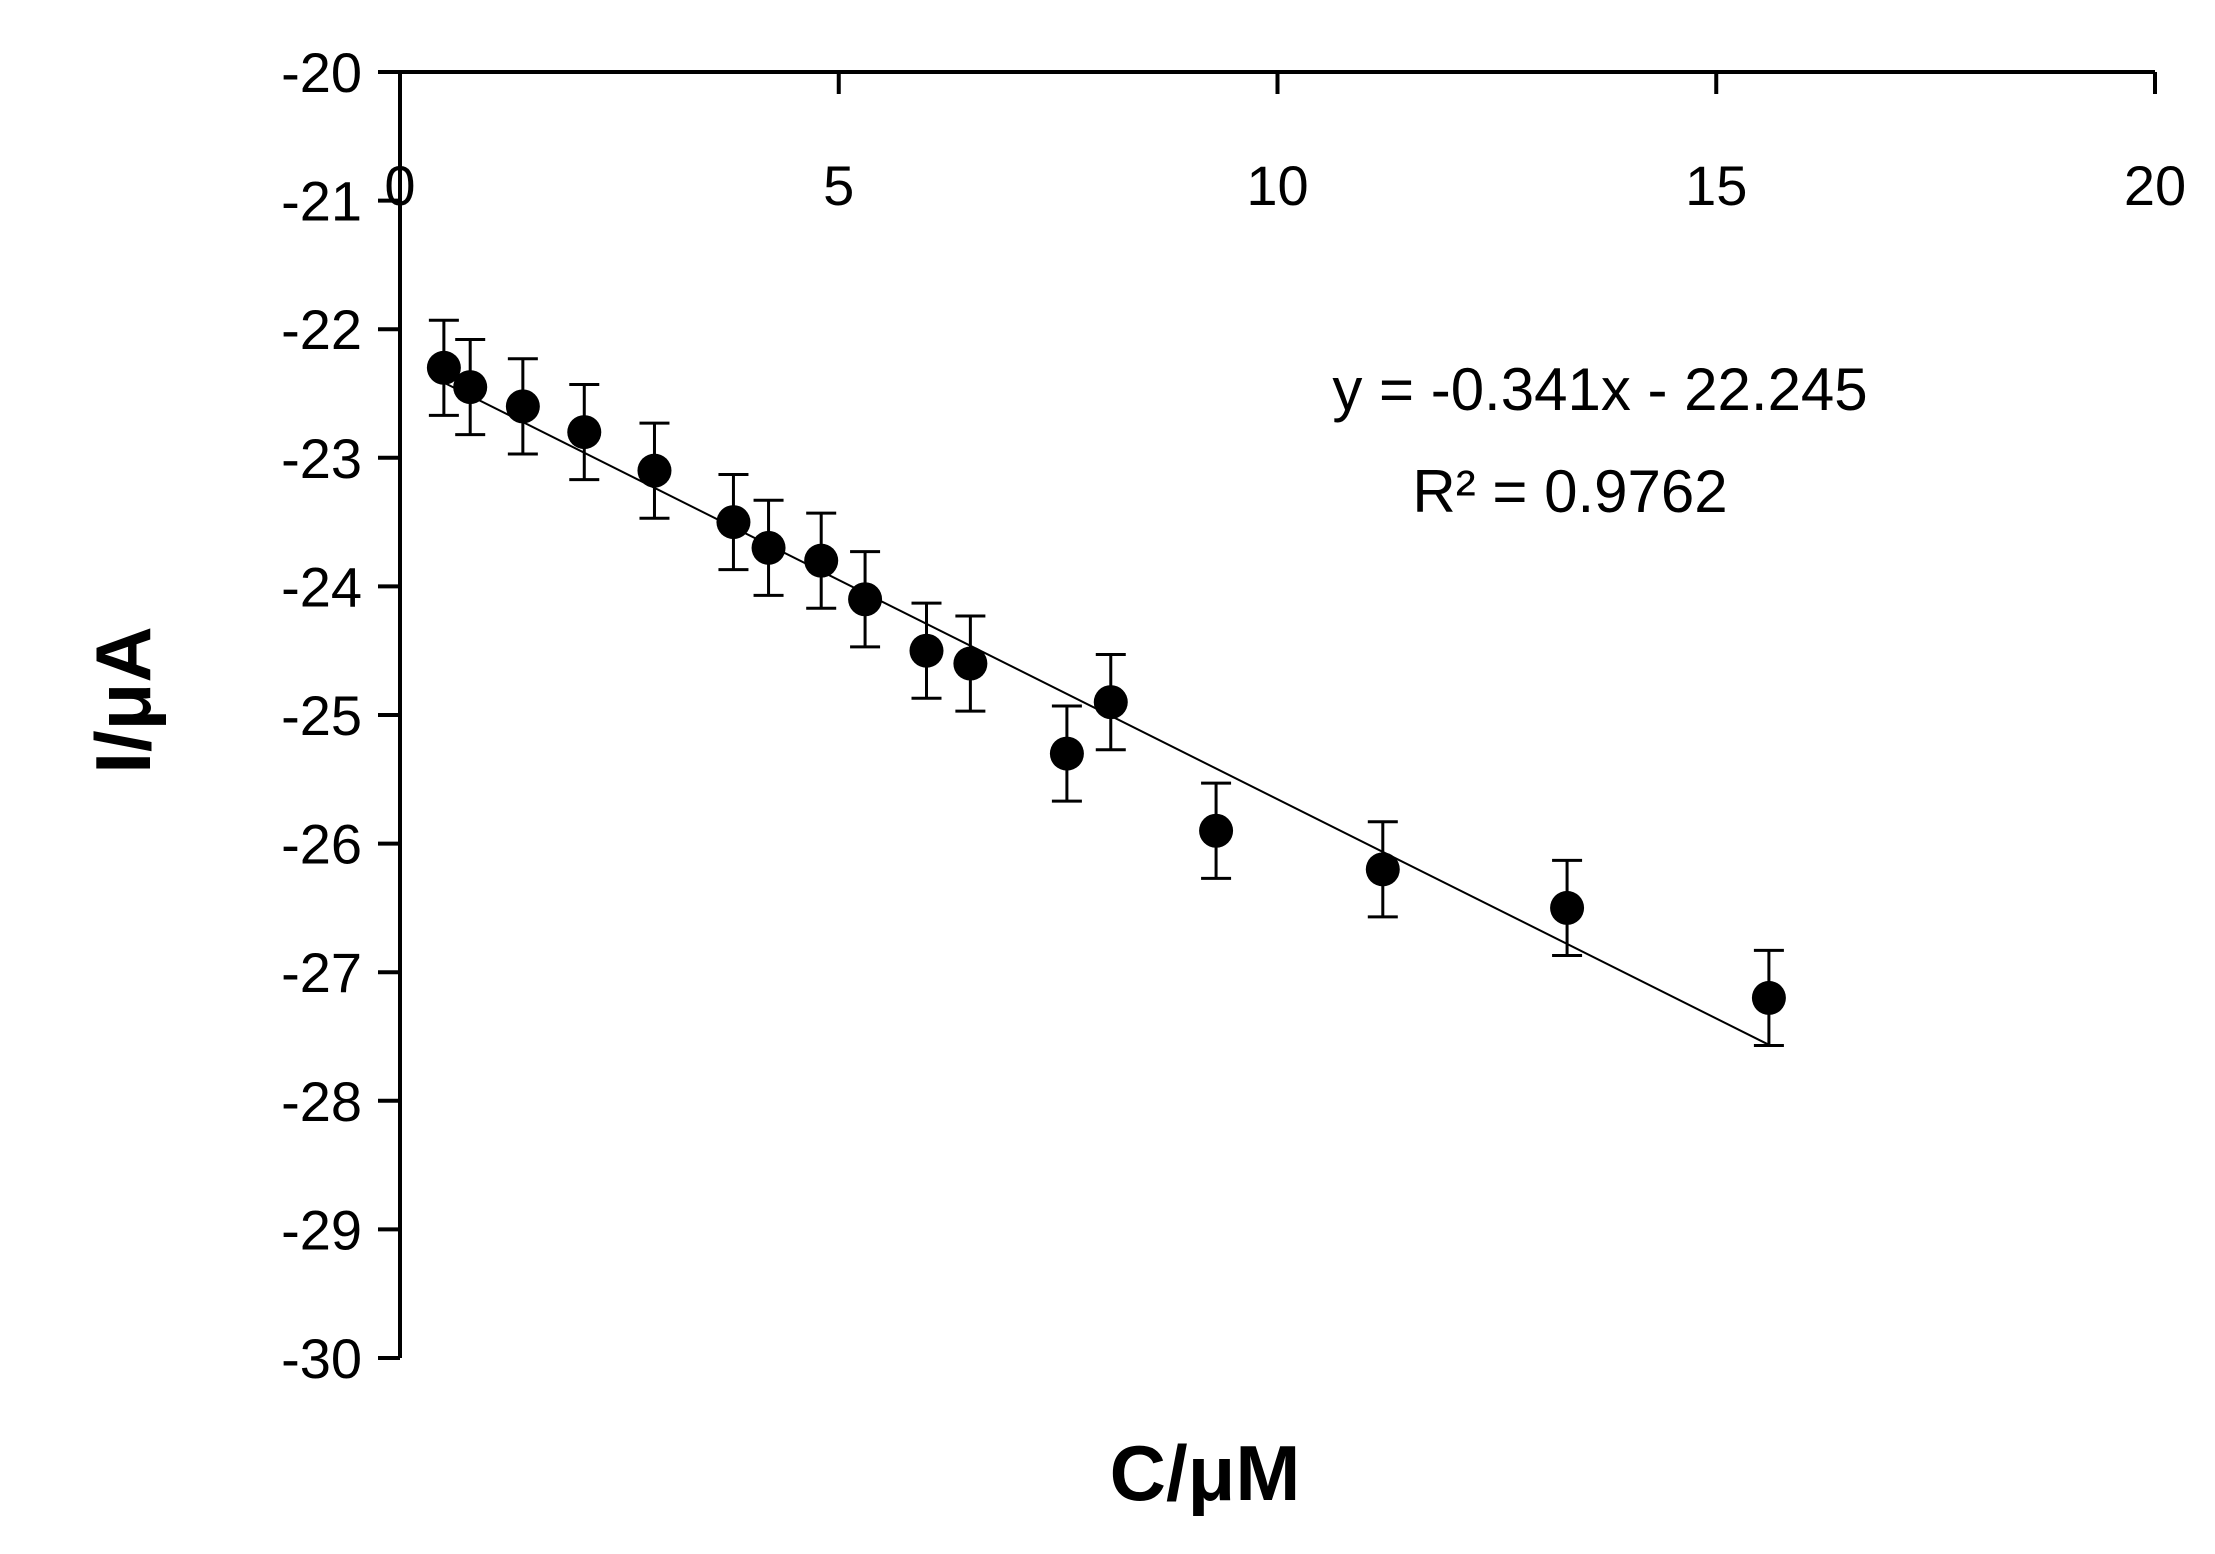  I want to click on x-tick-label: 10, so click(1277, 185).